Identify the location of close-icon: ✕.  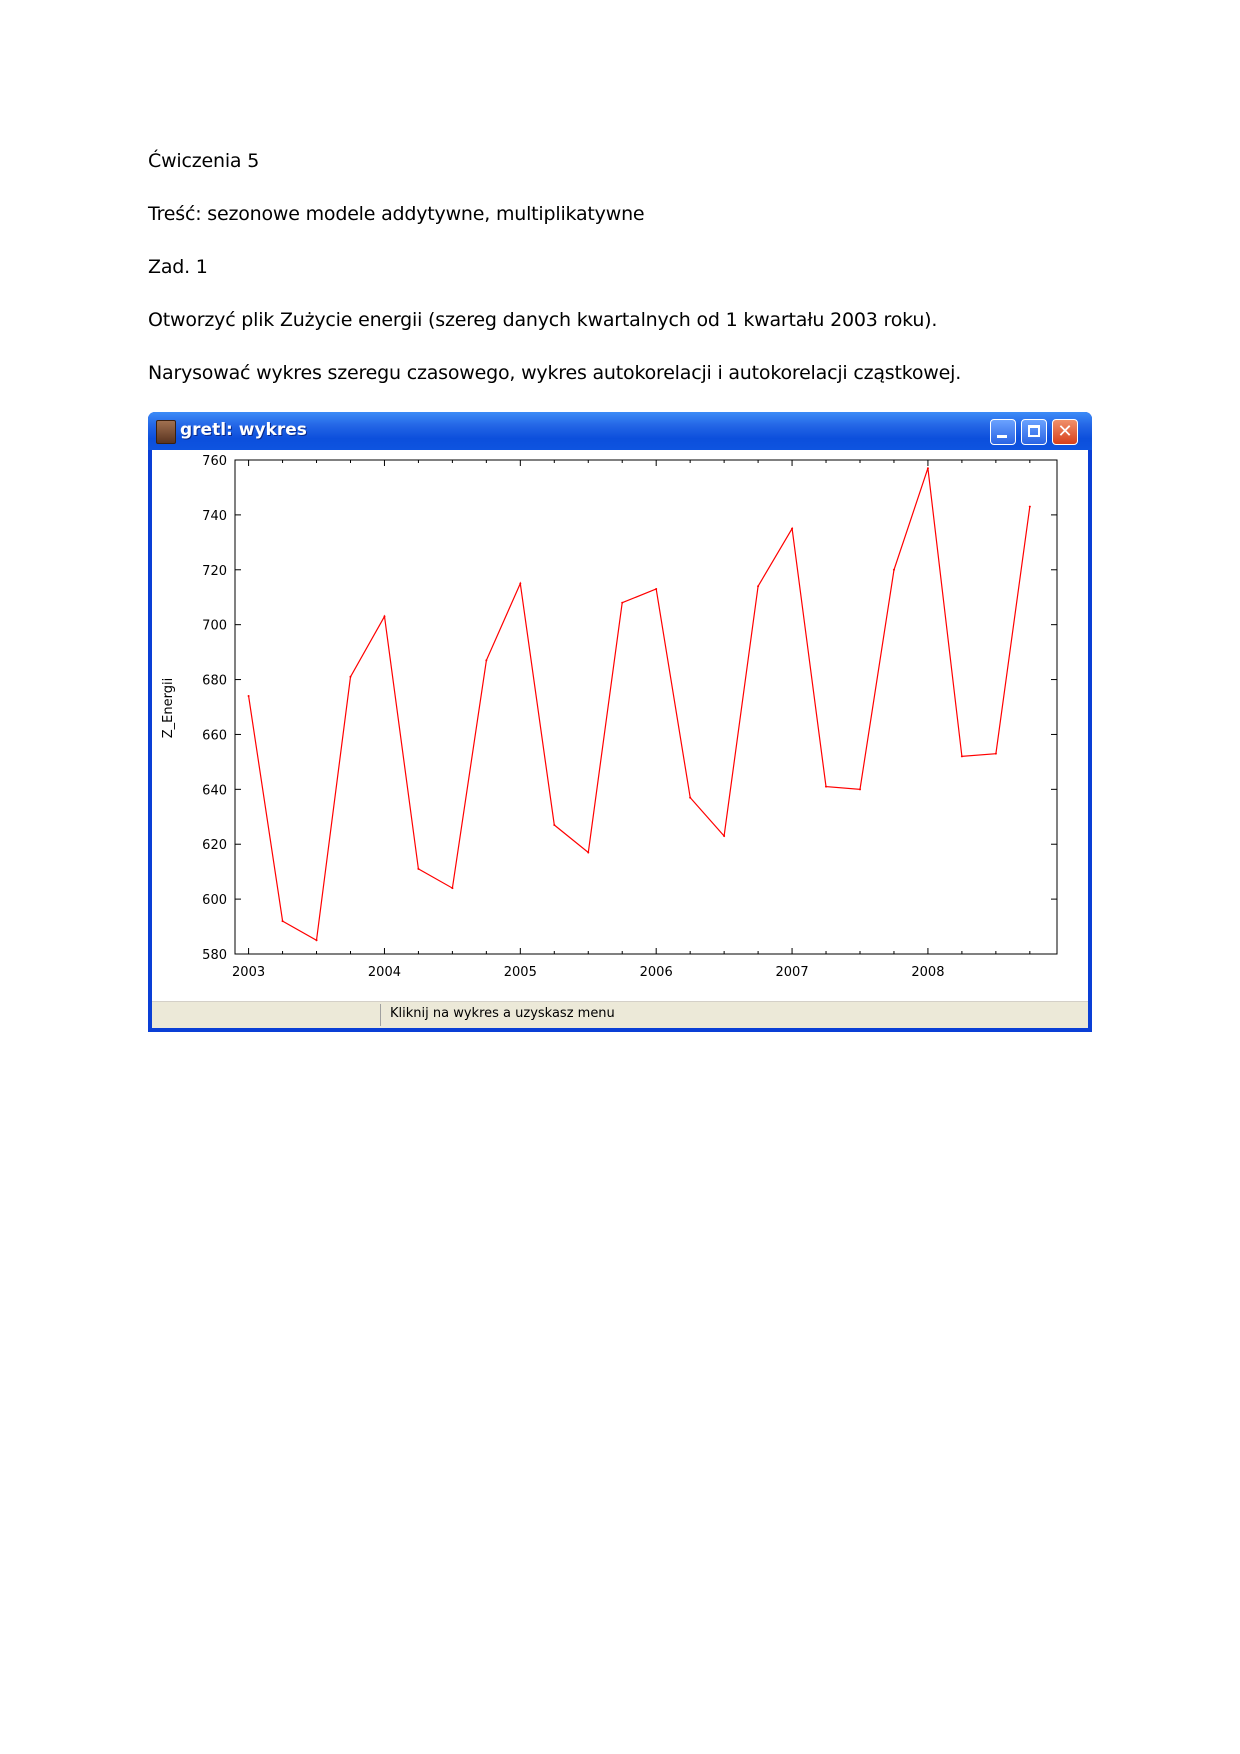
(1065, 431).